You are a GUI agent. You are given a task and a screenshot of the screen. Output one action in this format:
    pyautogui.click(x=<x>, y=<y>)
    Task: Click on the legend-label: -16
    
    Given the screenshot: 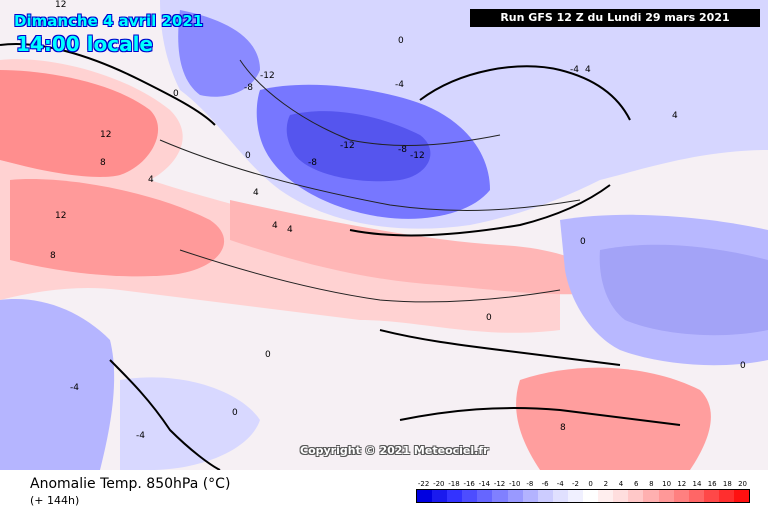 What is the action you would take?
    pyautogui.click(x=469, y=484)
    